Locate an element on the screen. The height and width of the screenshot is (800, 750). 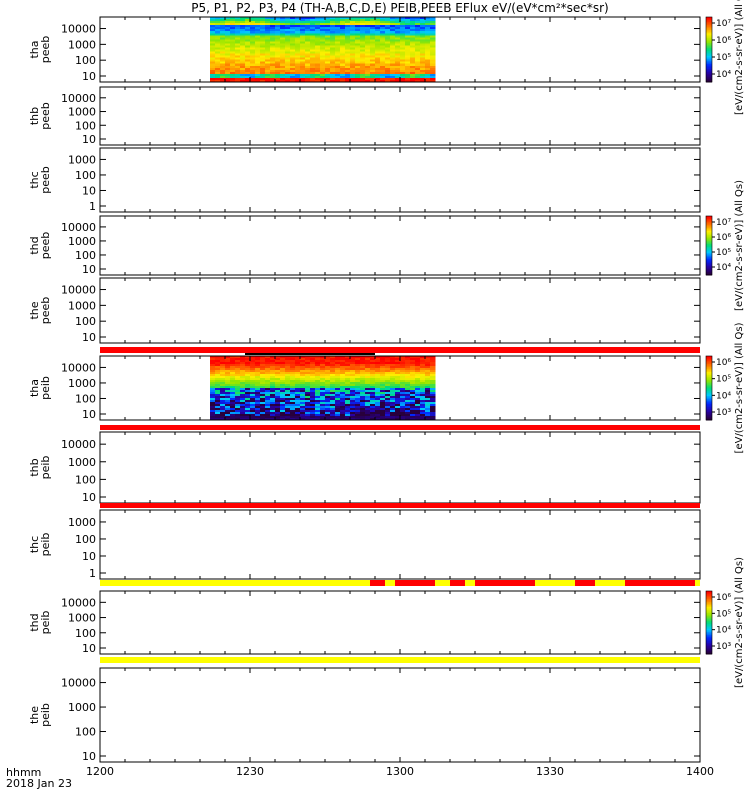
panel-the-peeb: 10 100 1000 10000 thepeeb is located at coordinates (364, 310).